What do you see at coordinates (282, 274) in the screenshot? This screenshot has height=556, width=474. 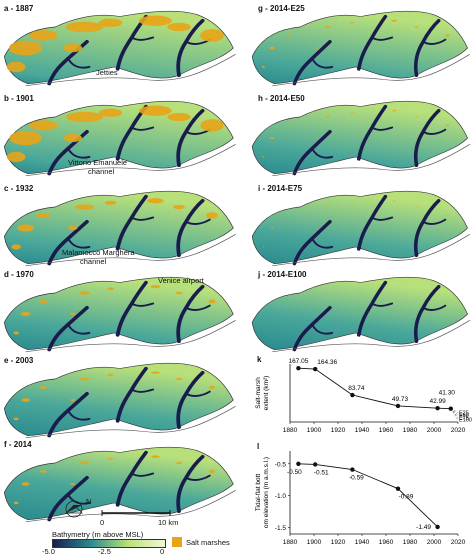 I see `map-panel-label: j - 2014-E100` at bounding box center [282, 274].